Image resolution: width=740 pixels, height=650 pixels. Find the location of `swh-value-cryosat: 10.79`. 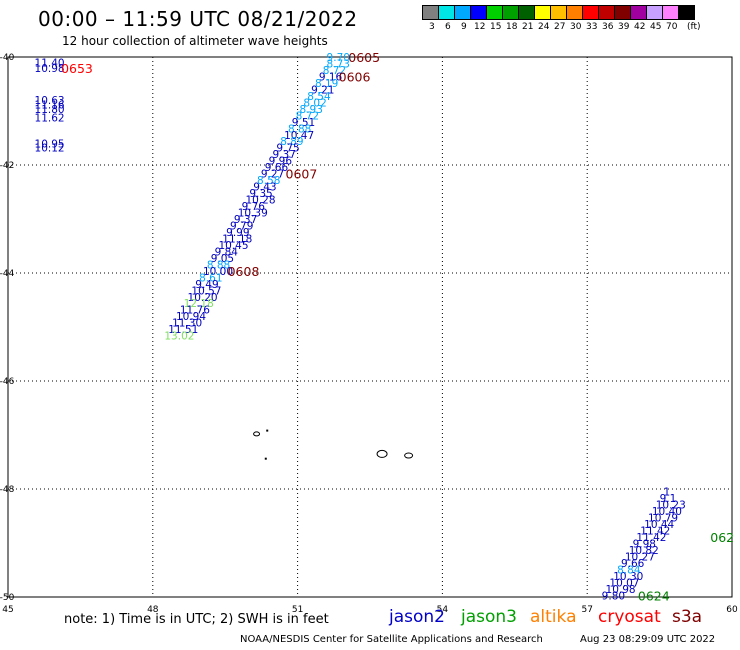

swh-value-cryosat: 10.79 is located at coordinates (663, 519).